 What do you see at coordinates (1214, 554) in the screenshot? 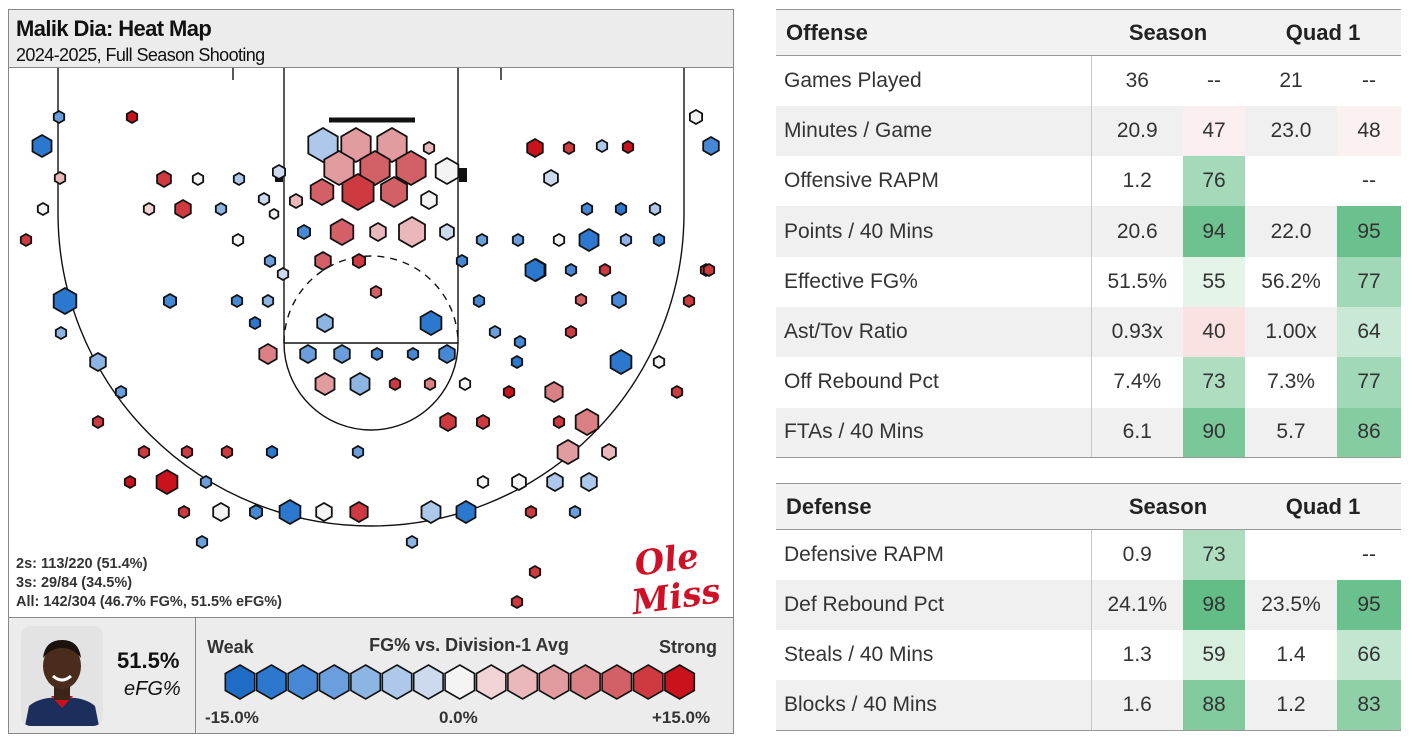
I see `season-percentile: 73` at bounding box center [1214, 554].